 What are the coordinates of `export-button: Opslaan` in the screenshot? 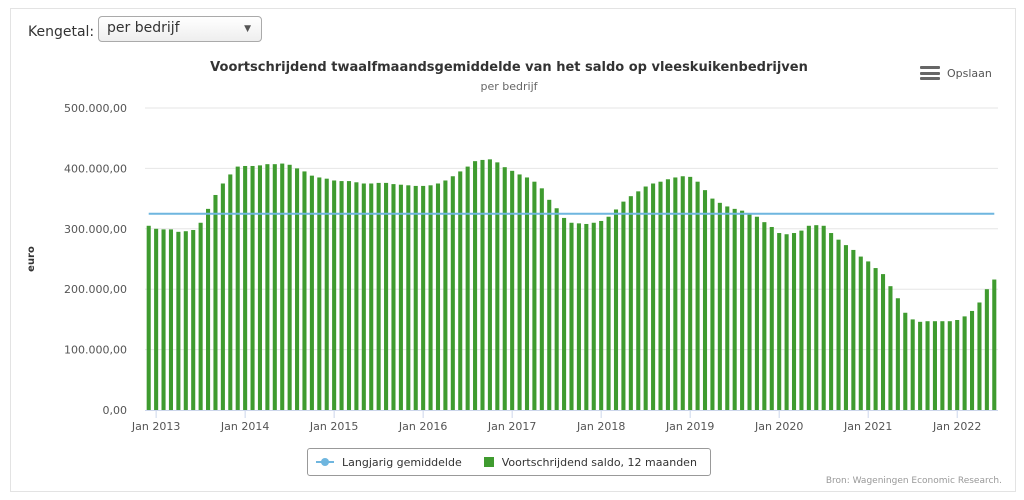 It's located at (956, 73).